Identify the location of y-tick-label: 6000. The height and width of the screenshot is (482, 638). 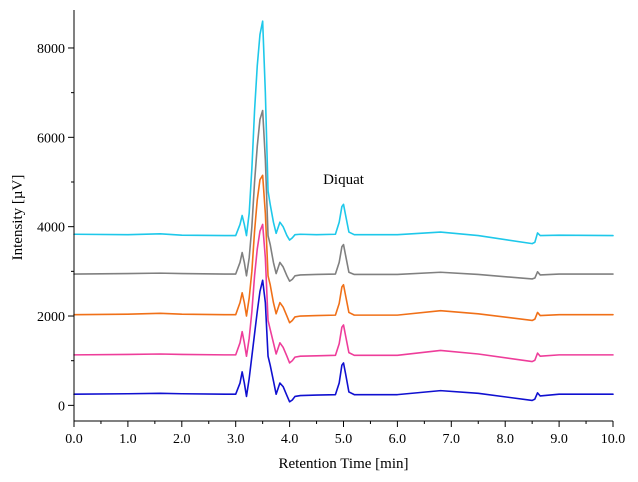
(51, 138).